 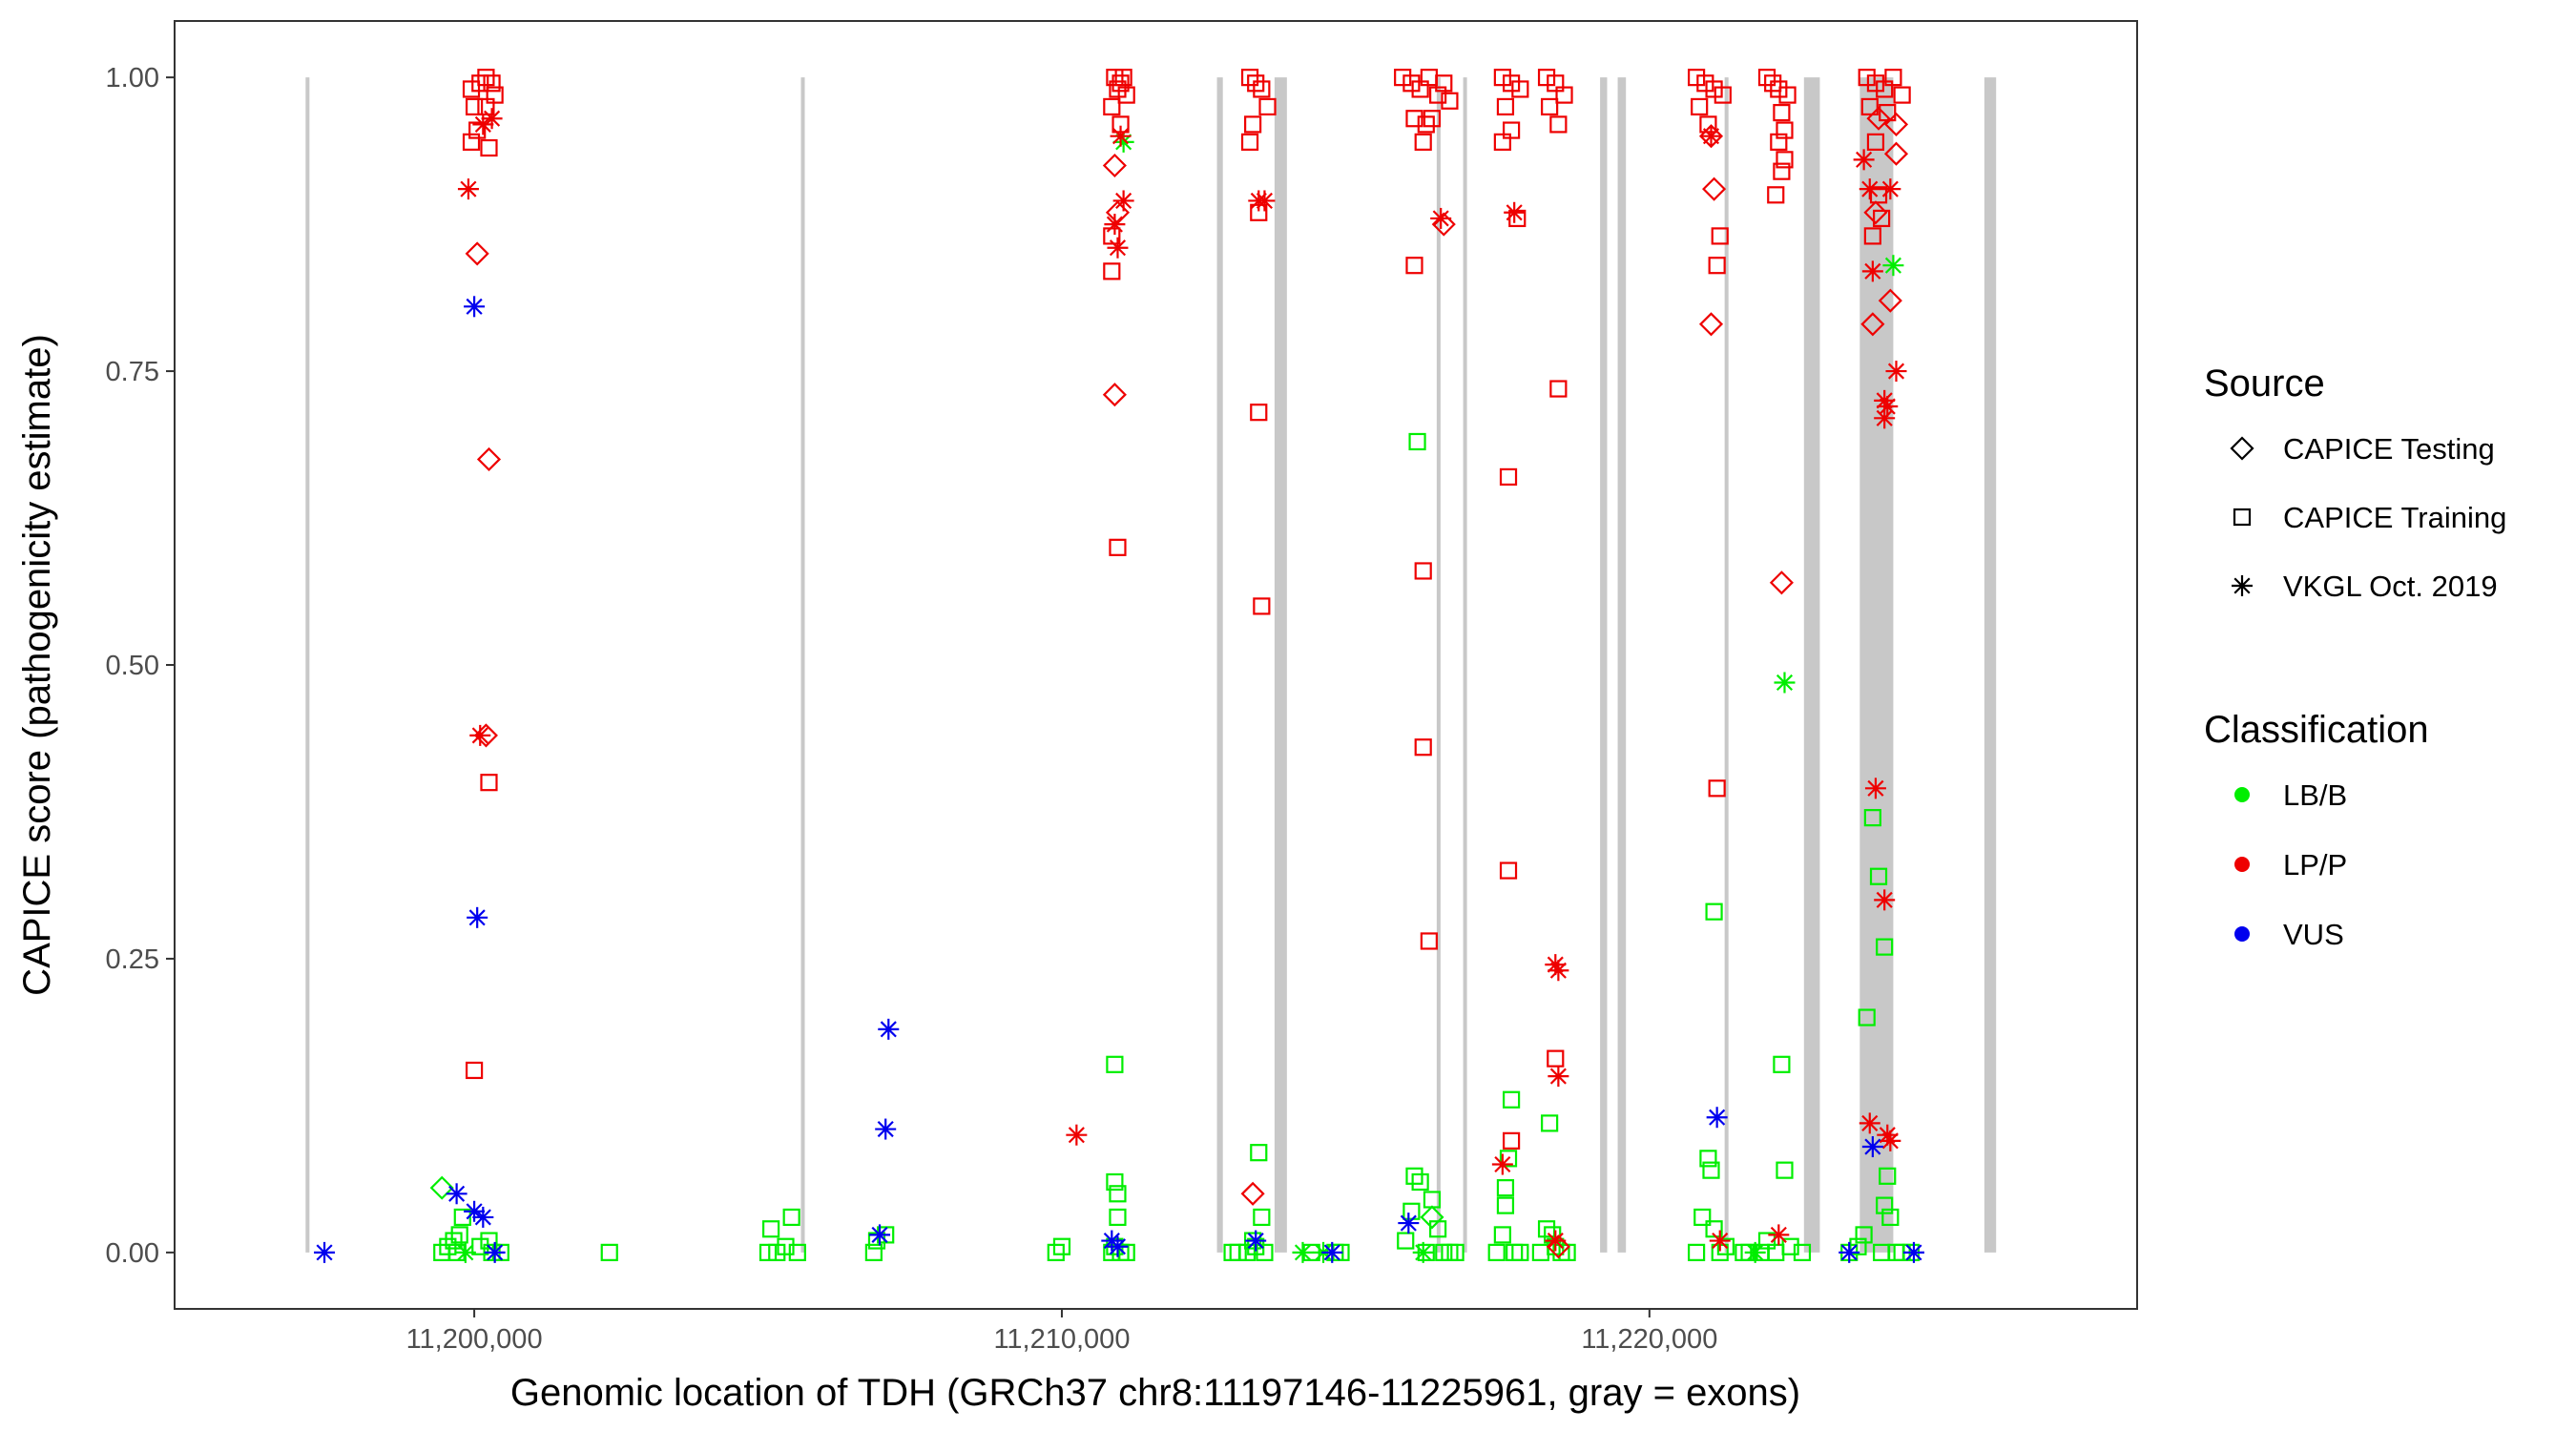 What do you see at coordinates (2264, 383) in the screenshot?
I see `legend-source-title: Source` at bounding box center [2264, 383].